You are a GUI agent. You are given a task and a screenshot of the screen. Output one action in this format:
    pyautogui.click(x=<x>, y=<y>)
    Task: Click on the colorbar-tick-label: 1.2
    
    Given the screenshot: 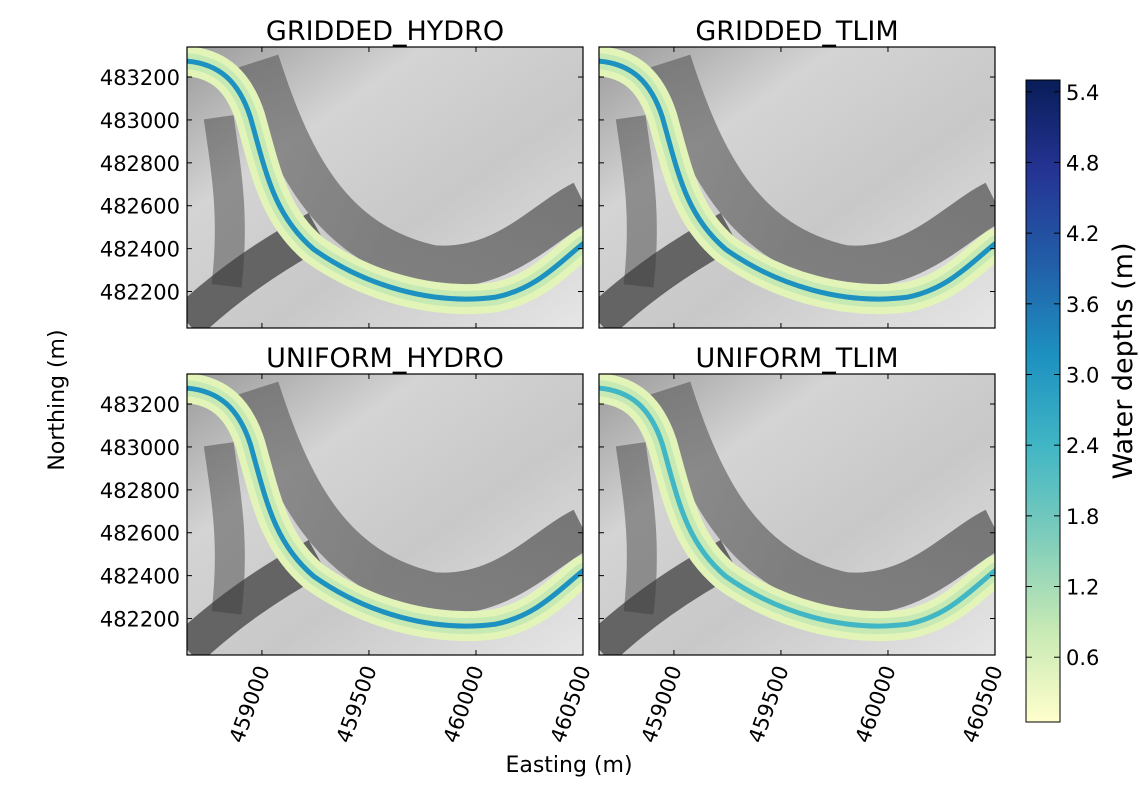 What is the action you would take?
    pyautogui.click(x=1082, y=588)
    